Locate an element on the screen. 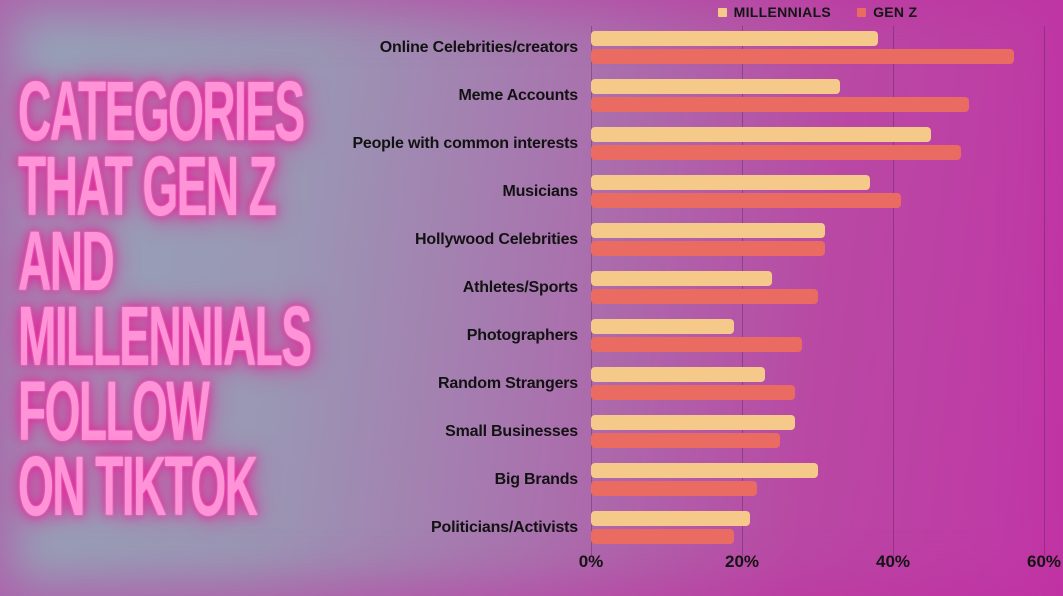 This screenshot has height=596, width=1063. chart-row: People with common interests is located at coordinates (522, 148).